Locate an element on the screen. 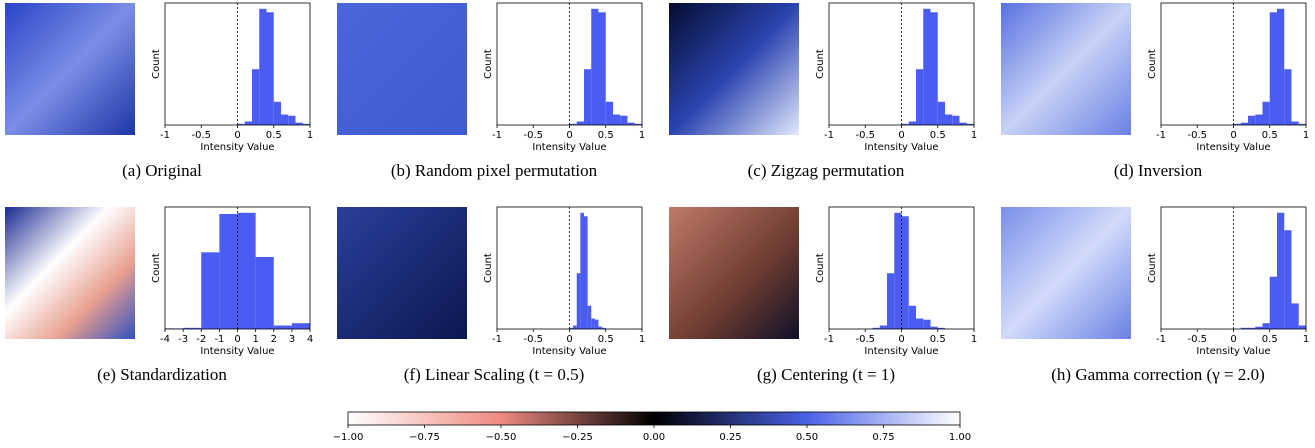  caption: (a) Original is located at coordinates (162, 170).